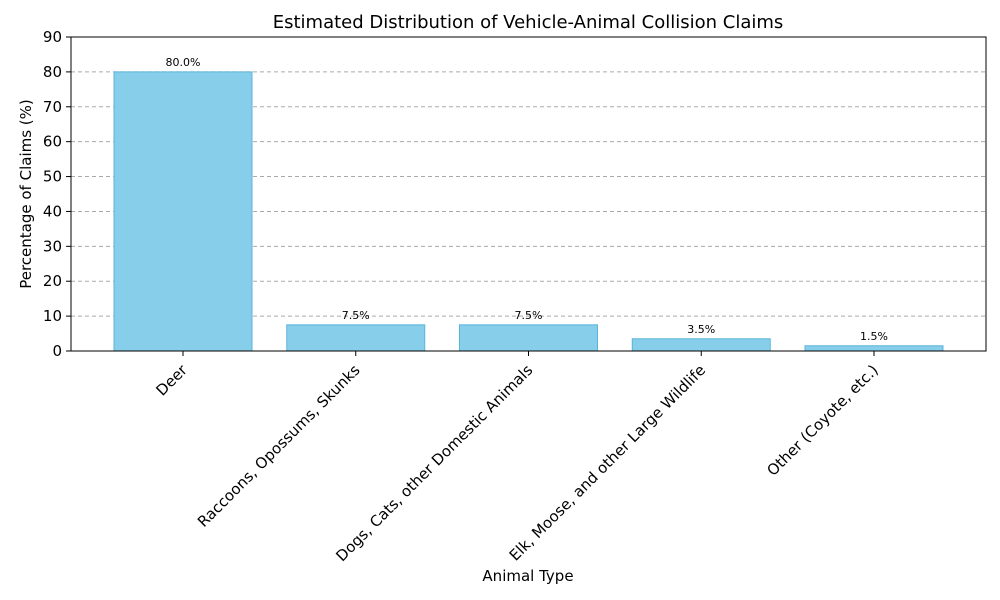 This screenshot has width=1000, height=600. Describe the element at coordinates (52, 37) in the screenshot. I see `y-tick-label: 90` at that location.